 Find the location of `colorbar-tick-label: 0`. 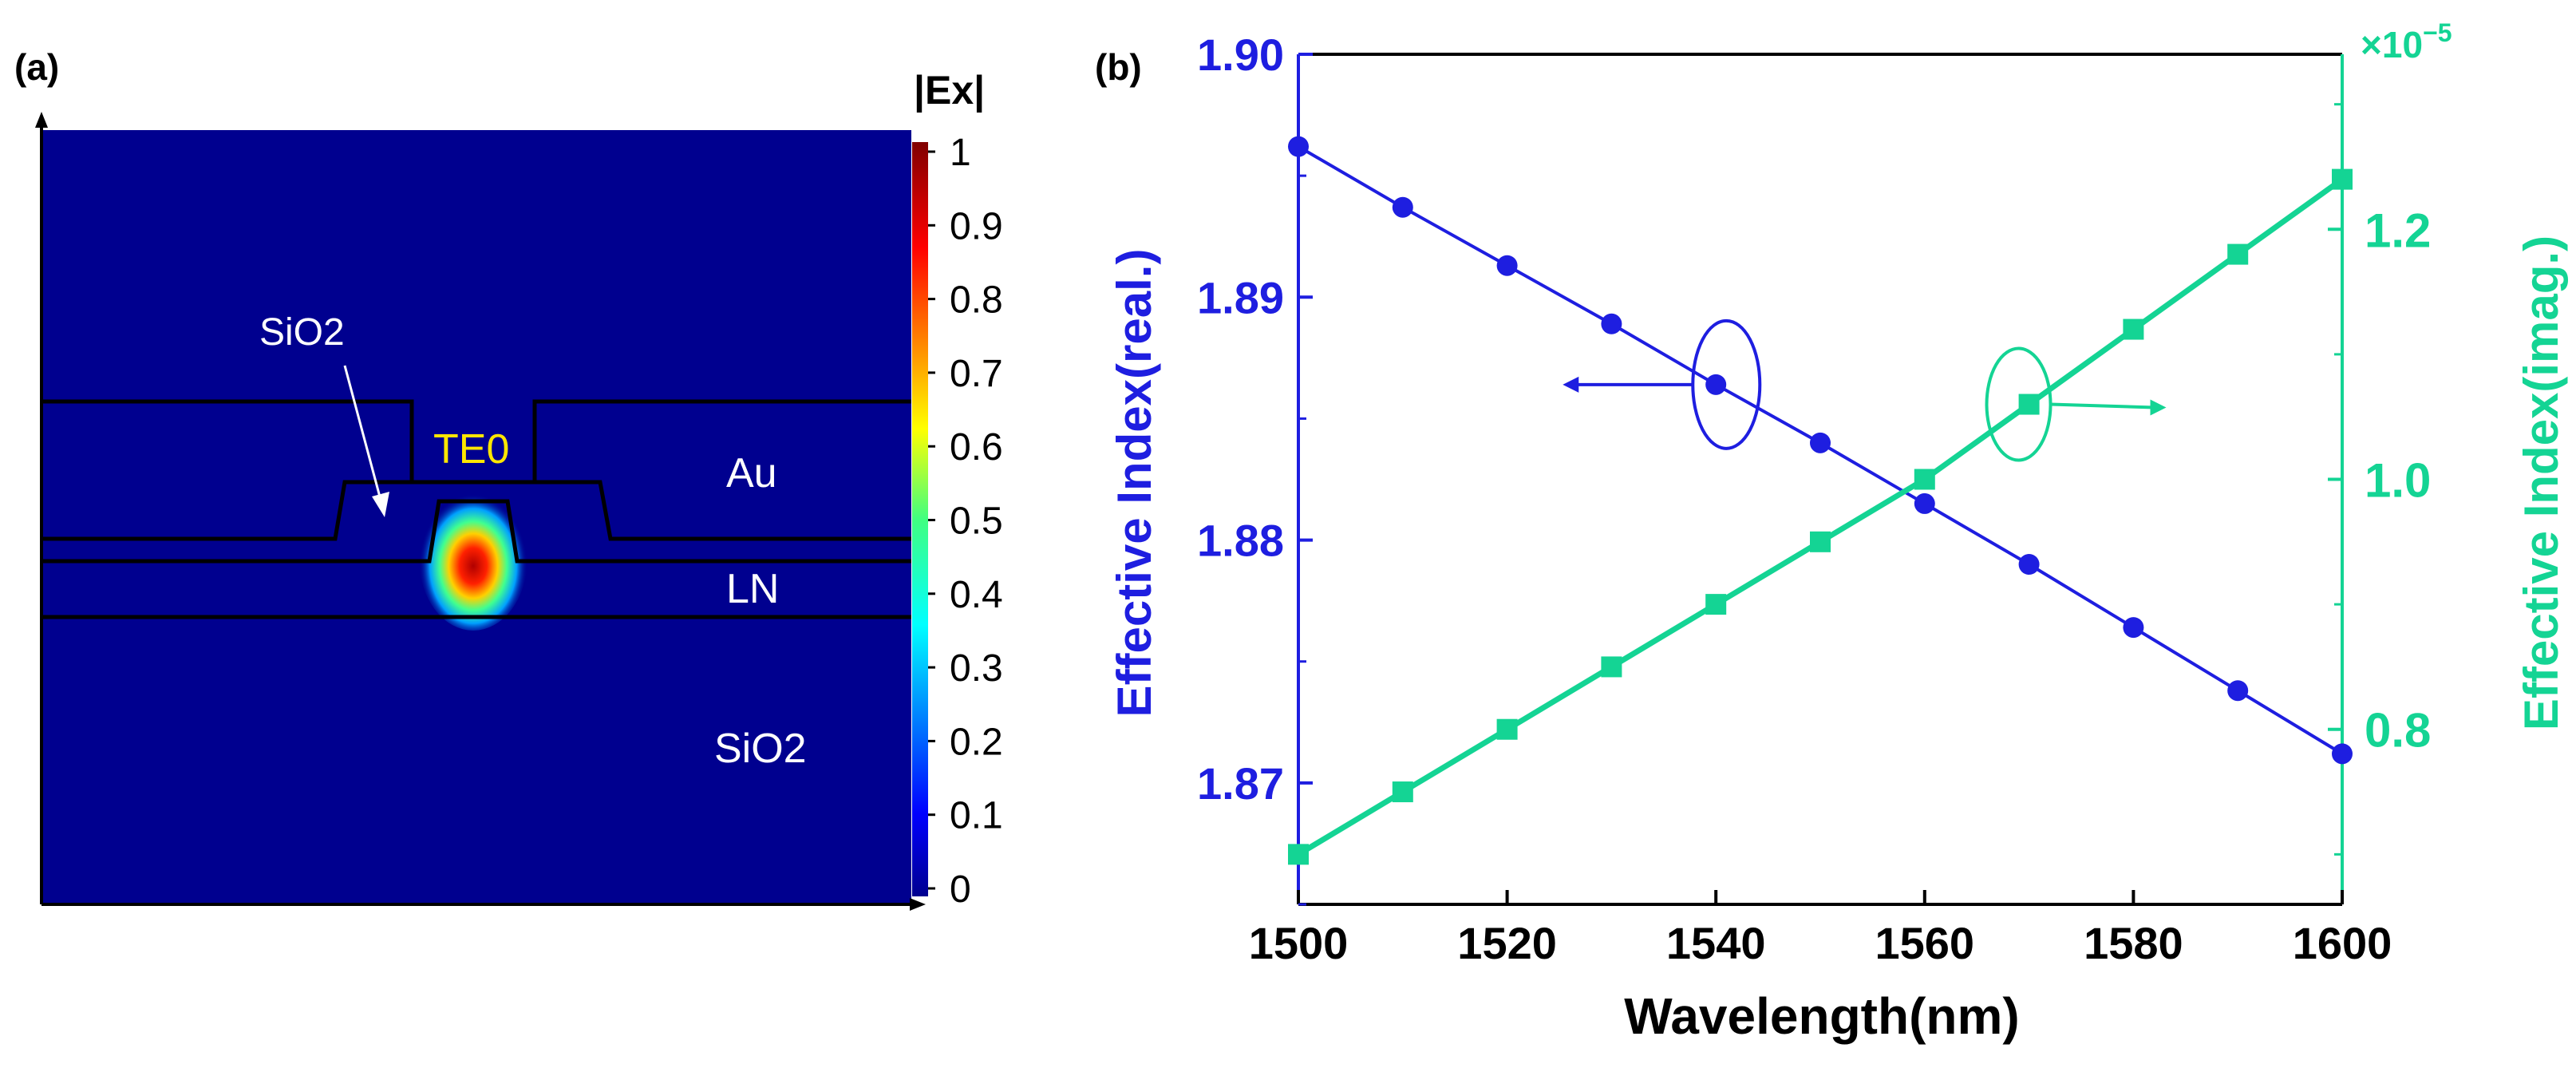

colorbar-tick-label: 0 is located at coordinates (960, 890).